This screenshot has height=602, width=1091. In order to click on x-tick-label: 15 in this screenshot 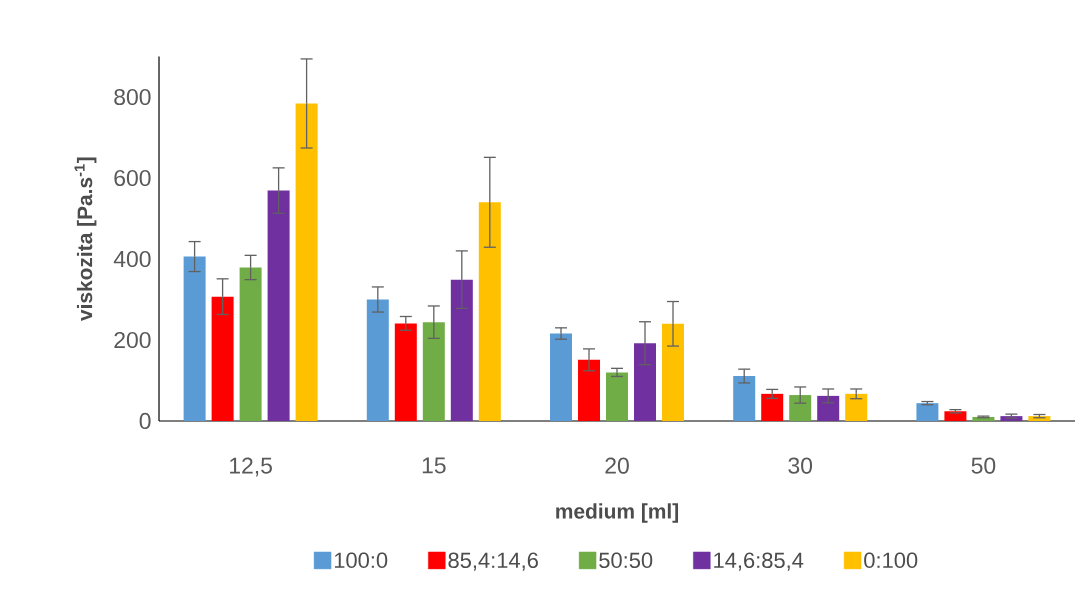, I will do `click(434, 465)`.